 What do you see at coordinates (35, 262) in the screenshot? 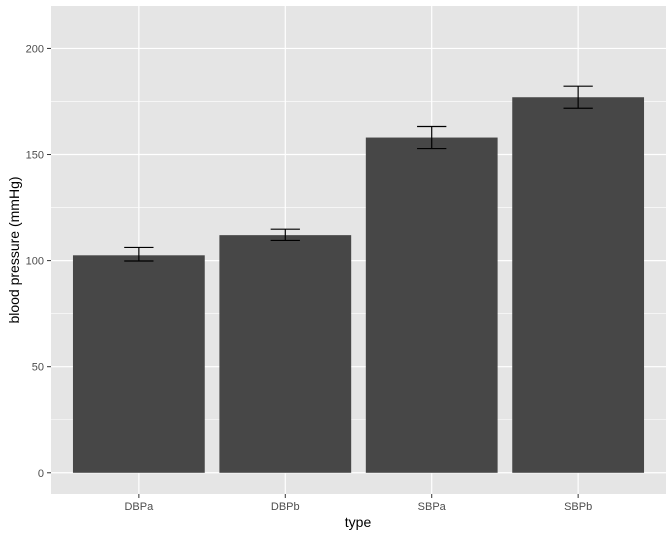
I see `y-tick-label: 100` at bounding box center [35, 262].